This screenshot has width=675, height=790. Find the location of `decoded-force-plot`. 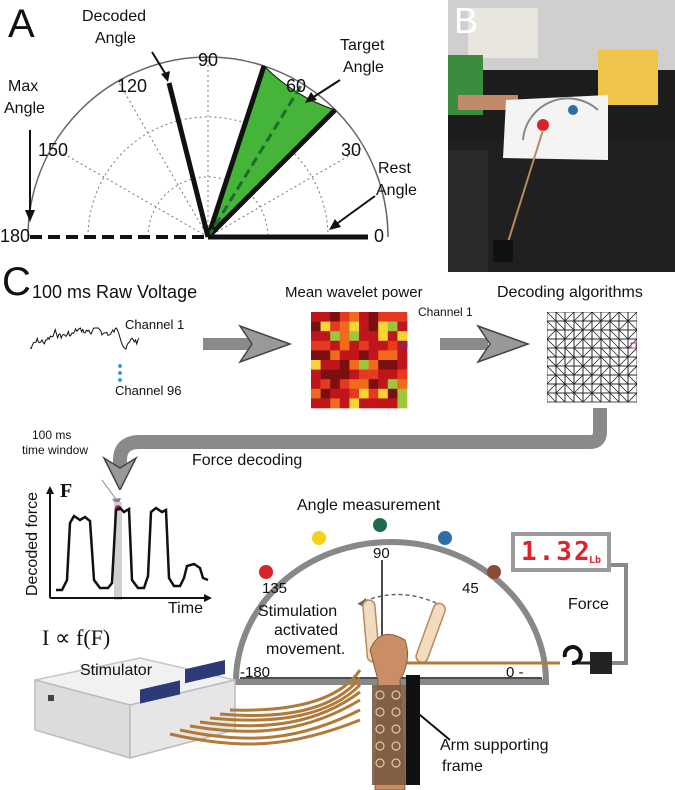

decoded-force-plot is located at coordinates (129, 540).